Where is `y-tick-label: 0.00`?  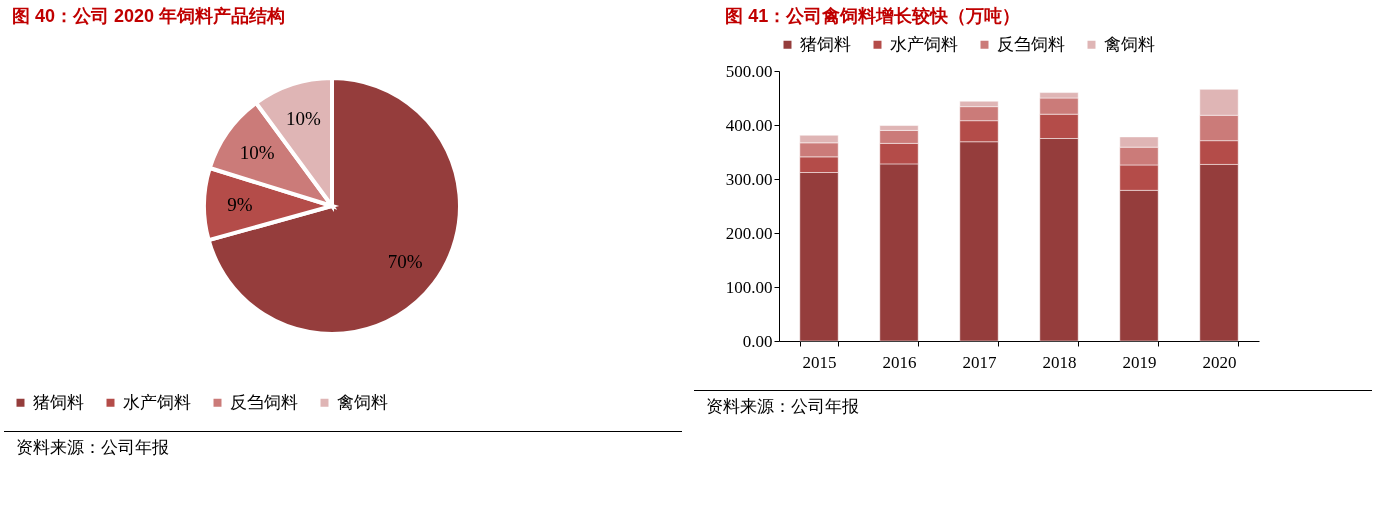
y-tick-label: 0.00 is located at coordinates (757, 341).